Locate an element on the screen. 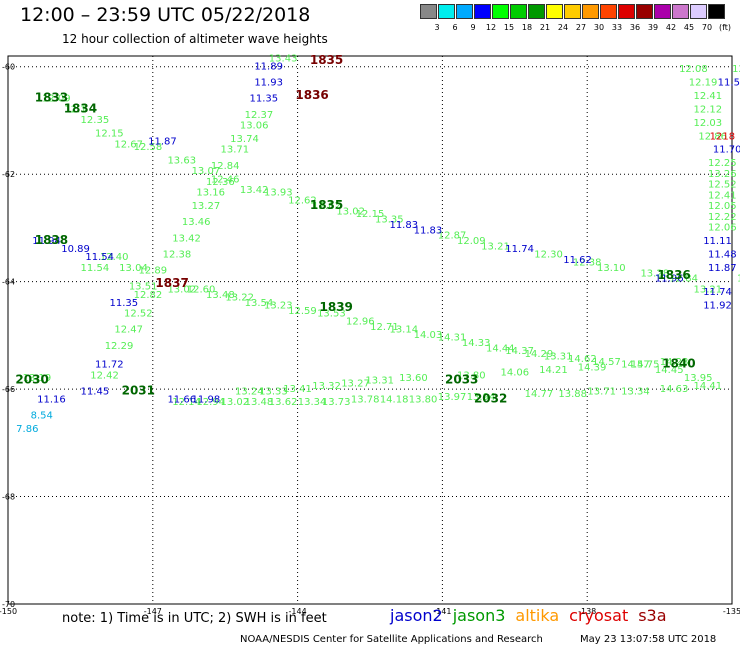 The height and width of the screenshot is (650, 740). wave-height-point: 11.70 is located at coordinates (726, 150).